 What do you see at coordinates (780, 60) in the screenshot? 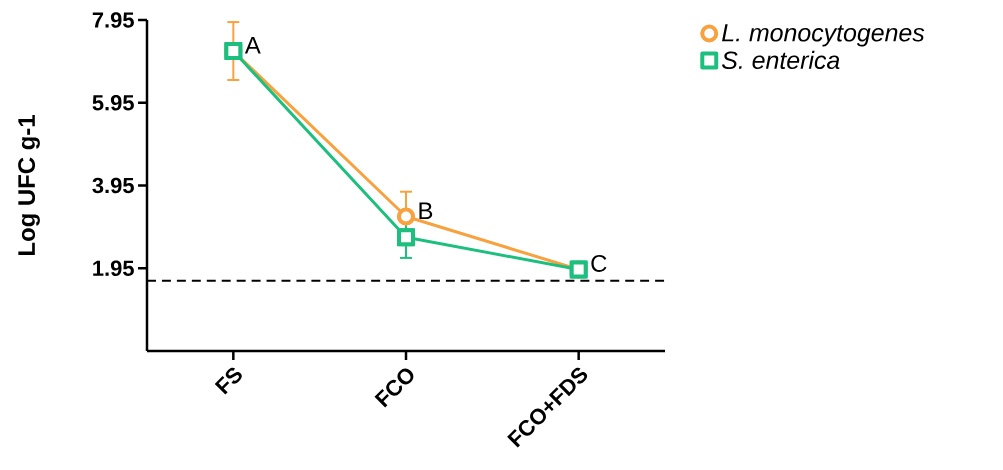
I see `legend-label: S. enterica` at bounding box center [780, 60].